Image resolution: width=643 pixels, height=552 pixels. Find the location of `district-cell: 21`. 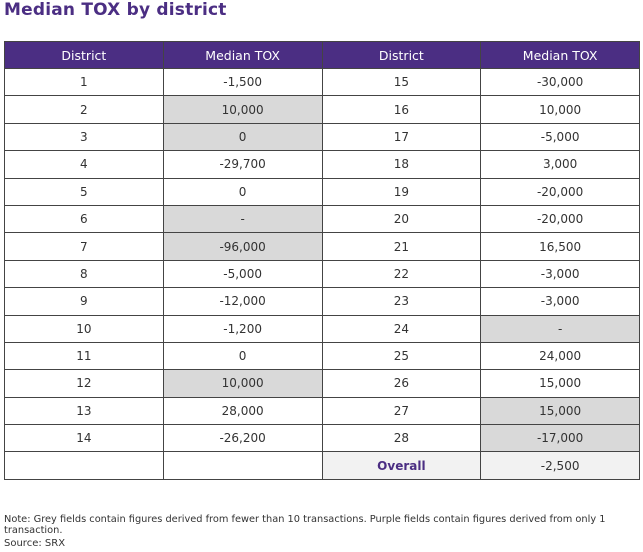

district-cell: 21 is located at coordinates (401, 246).